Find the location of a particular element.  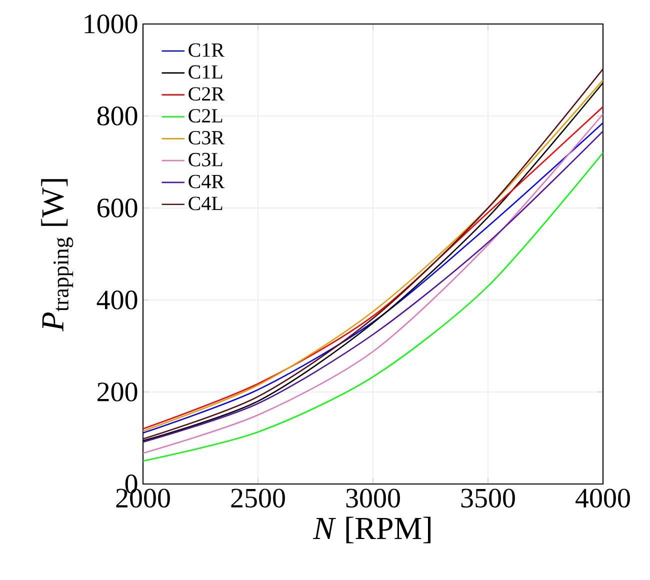

x-axis-title: N [RPM] is located at coordinates (371, 530).